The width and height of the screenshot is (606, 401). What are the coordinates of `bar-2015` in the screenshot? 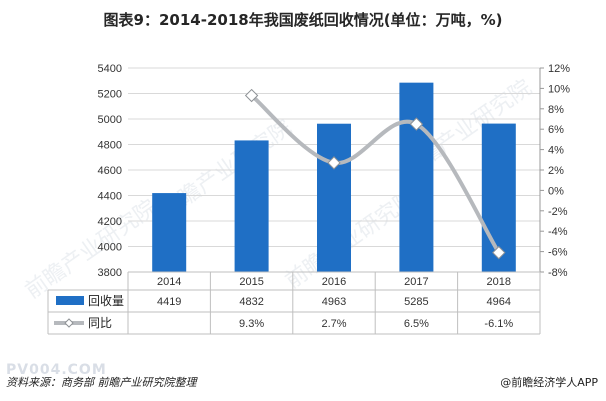 It's located at (251, 206).